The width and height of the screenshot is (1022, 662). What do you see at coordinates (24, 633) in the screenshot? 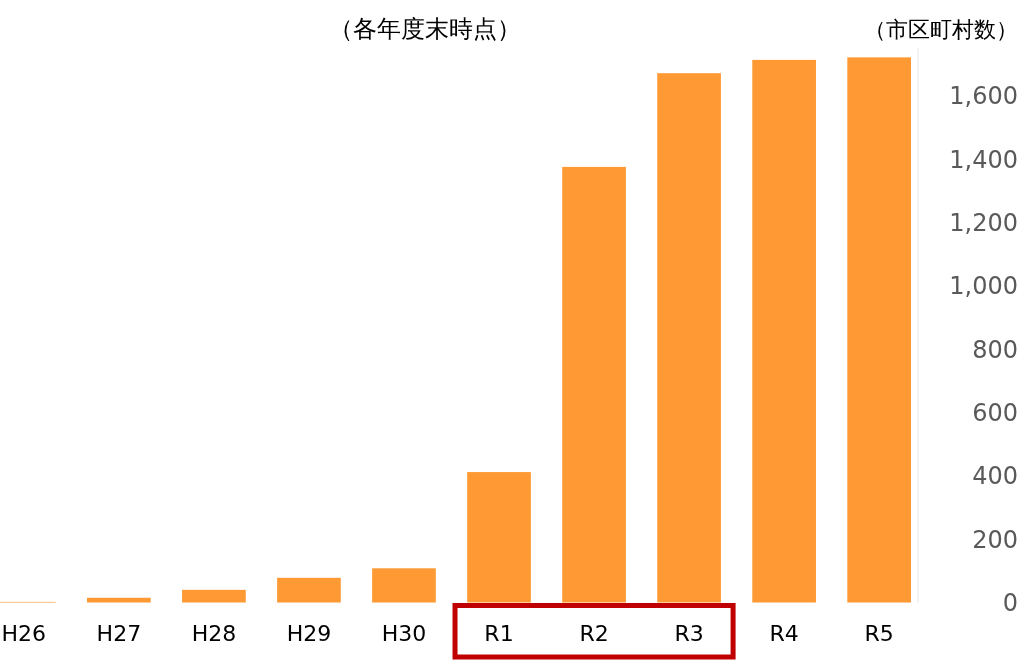
I see `x-tick-label: H26` at bounding box center [24, 633].